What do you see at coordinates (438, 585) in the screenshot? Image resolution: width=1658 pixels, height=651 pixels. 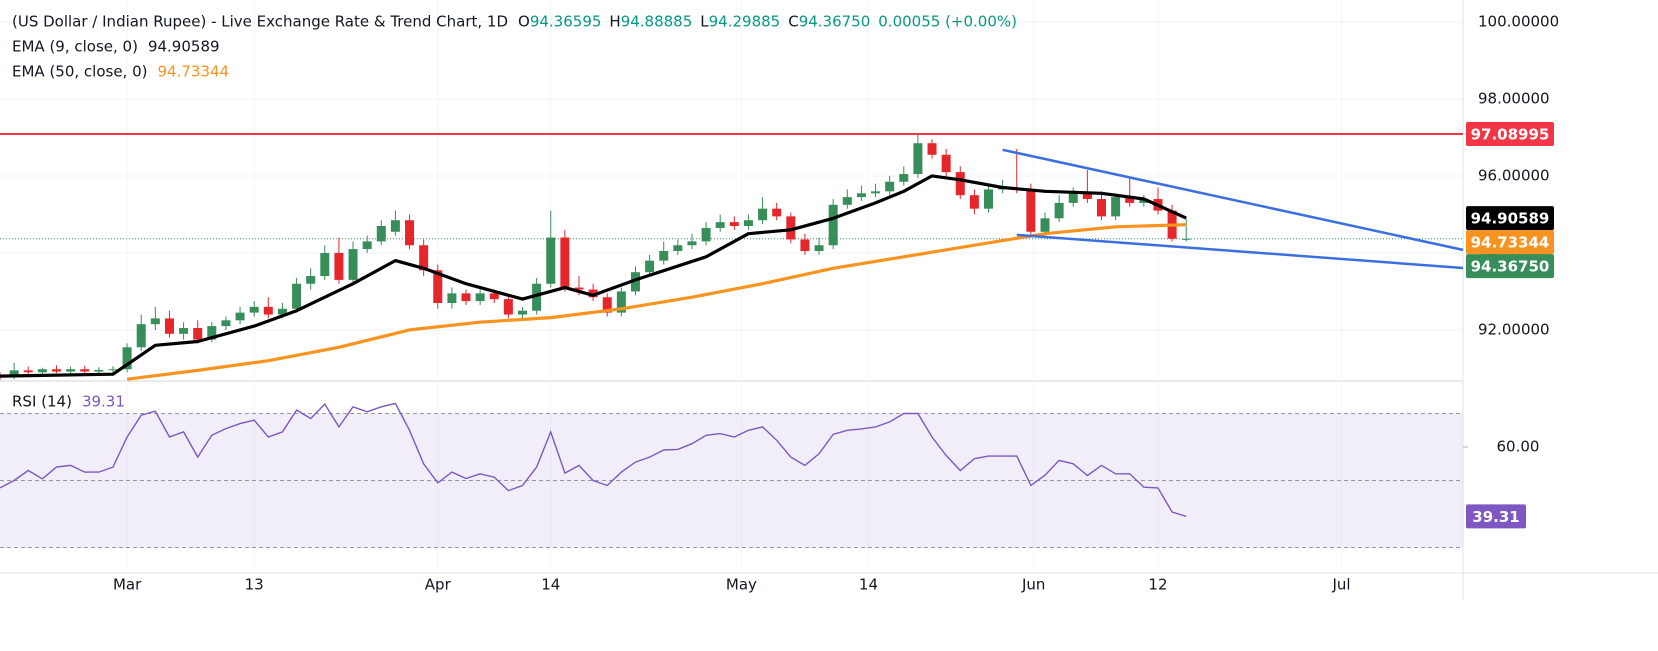 I see `x-tick-label: Apr` at bounding box center [438, 585].